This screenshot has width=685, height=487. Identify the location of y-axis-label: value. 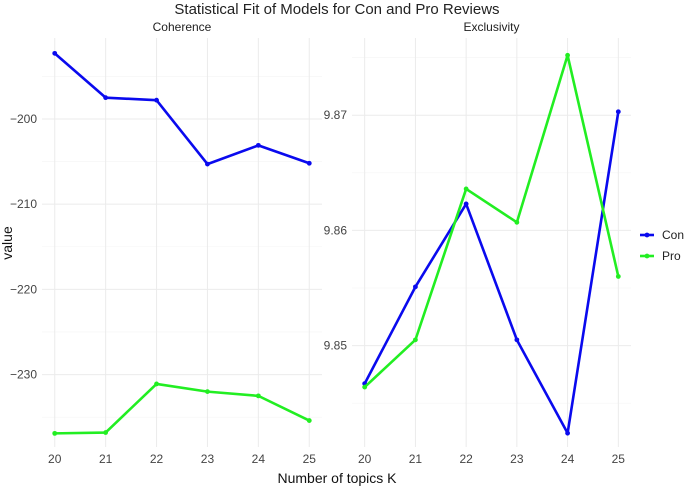
(7, 243).